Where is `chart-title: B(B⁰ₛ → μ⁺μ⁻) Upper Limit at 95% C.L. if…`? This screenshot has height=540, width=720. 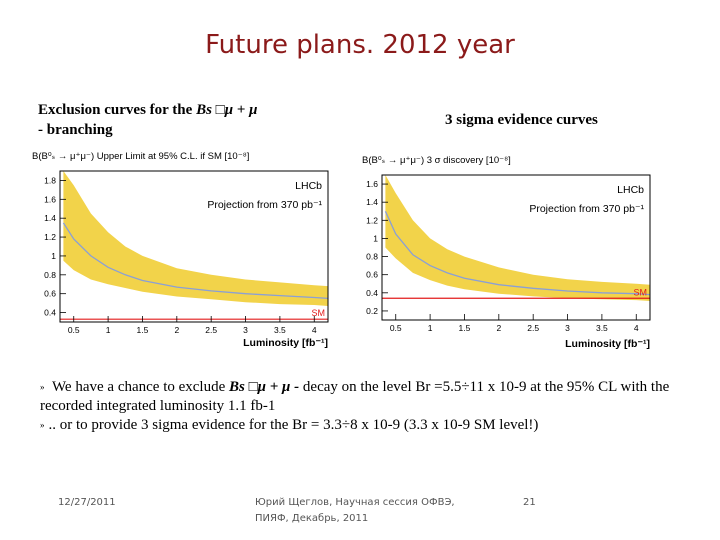 chart-title: B(B⁰ₛ → μ⁺μ⁻) Upper Limit at 95% C.L. if… is located at coordinates (140, 156).